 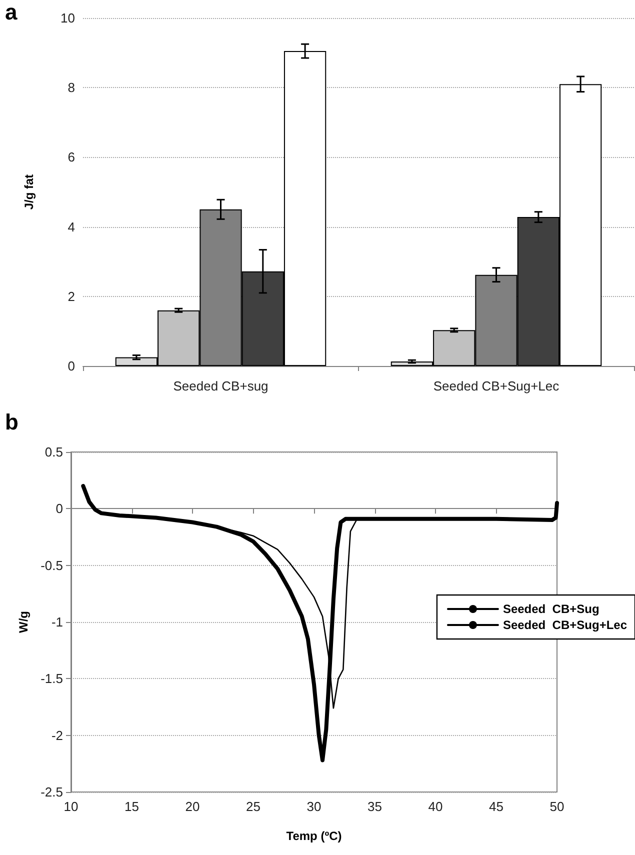 I want to click on y-tick-label: 10, so click(x=67, y=18).